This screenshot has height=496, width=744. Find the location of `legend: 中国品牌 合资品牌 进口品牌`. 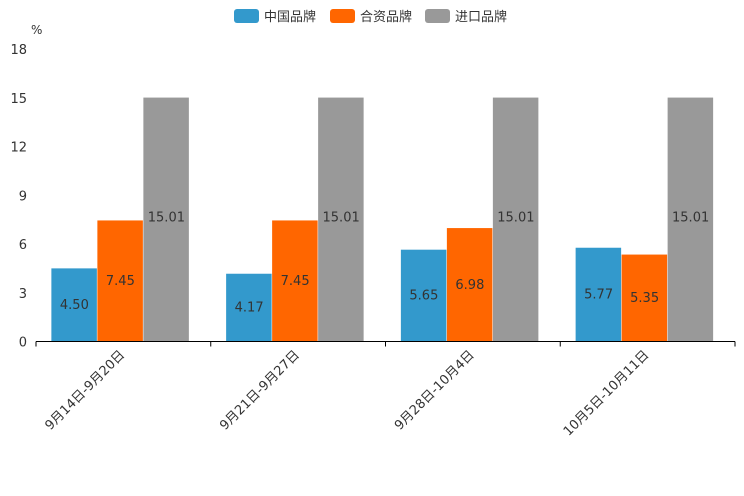

legend: 中国品牌 合资品牌 进口品牌 is located at coordinates (370, 17).